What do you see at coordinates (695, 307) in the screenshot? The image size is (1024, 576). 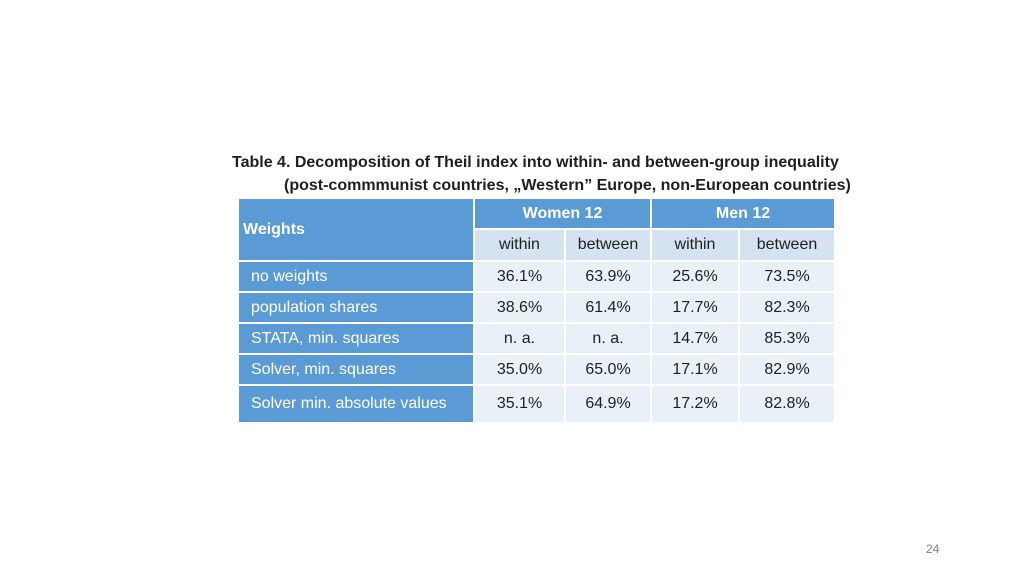 I see `table-cell: 17.7%` at bounding box center [695, 307].